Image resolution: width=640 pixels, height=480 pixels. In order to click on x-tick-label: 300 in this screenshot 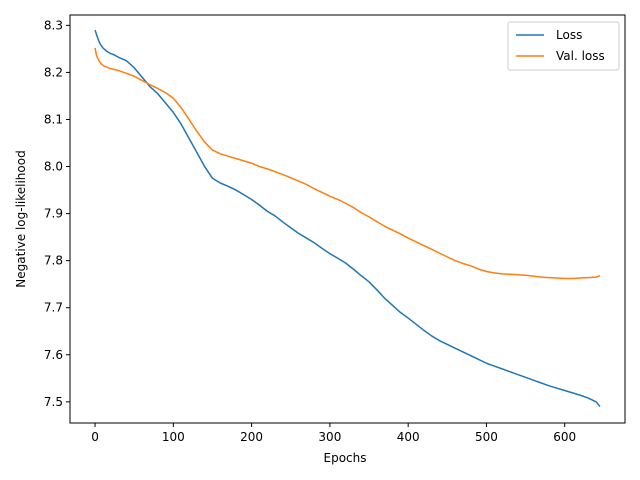, I will do `click(329, 437)`.